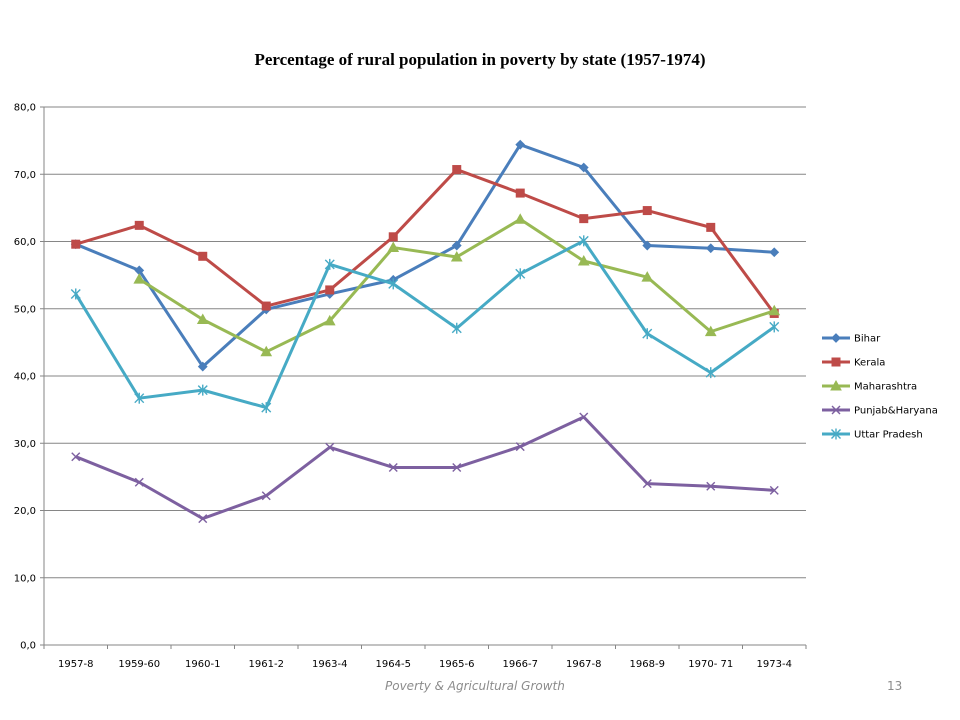 The height and width of the screenshot is (720, 960). Describe the element at coordinates (520, 664) in the screenshot. I see `x-tick-label: 1966-7` at that location.